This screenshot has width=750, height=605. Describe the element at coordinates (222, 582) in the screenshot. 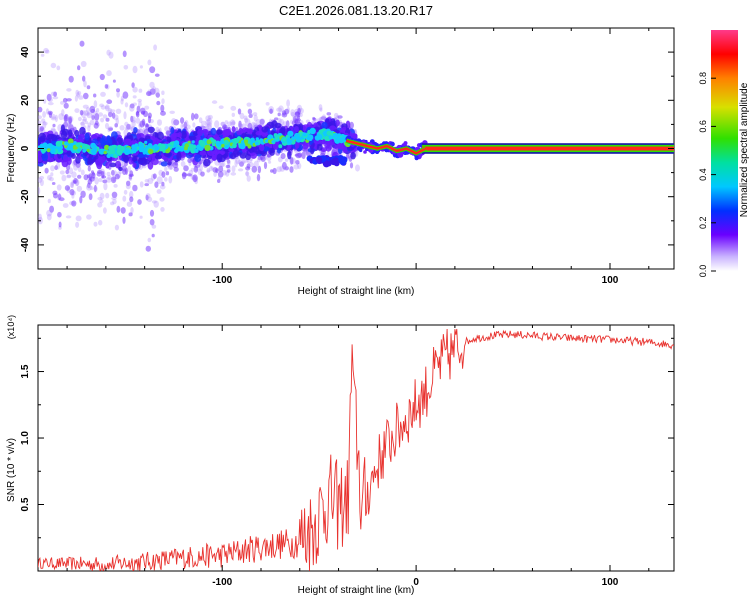

I see `snr-xtick-label: -100` at that location.